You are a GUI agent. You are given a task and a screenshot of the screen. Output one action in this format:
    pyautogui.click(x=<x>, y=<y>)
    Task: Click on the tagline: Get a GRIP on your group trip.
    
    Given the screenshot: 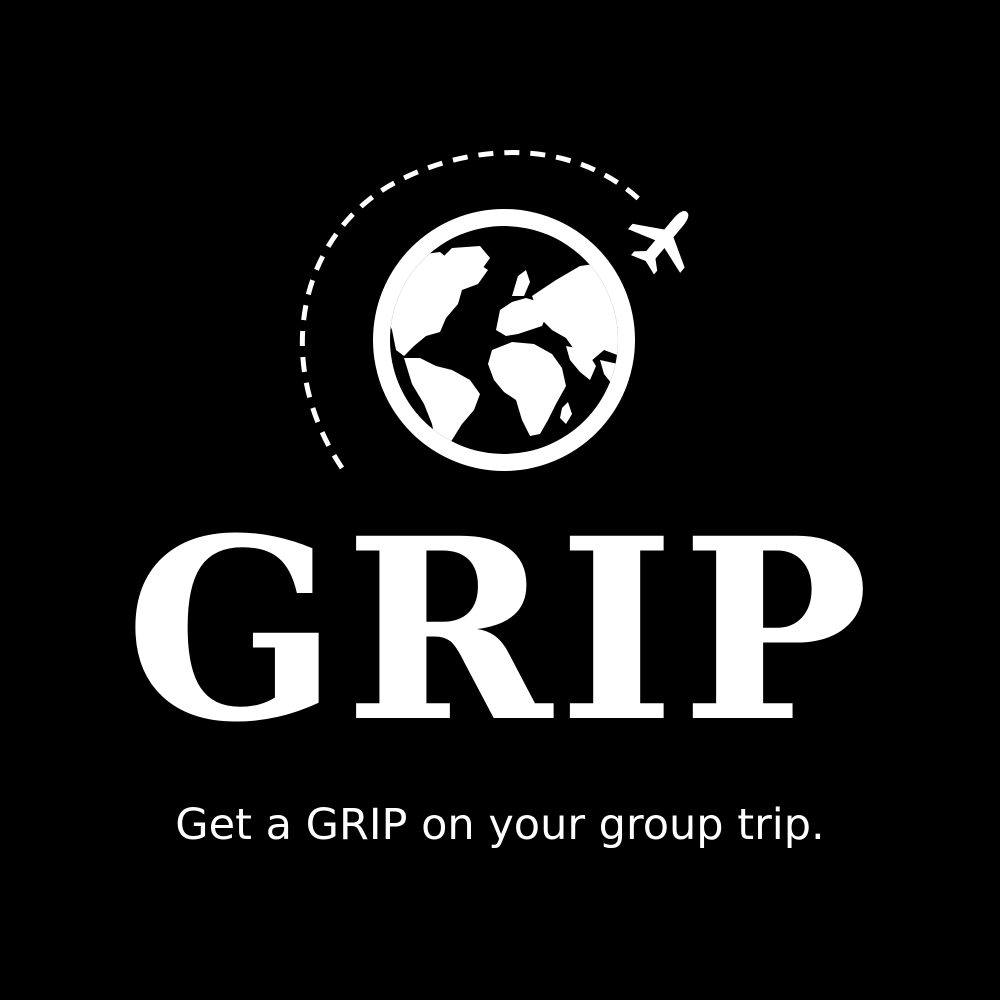 What is the action you would take?
    pyautogui.click(x=500, y=825)
    